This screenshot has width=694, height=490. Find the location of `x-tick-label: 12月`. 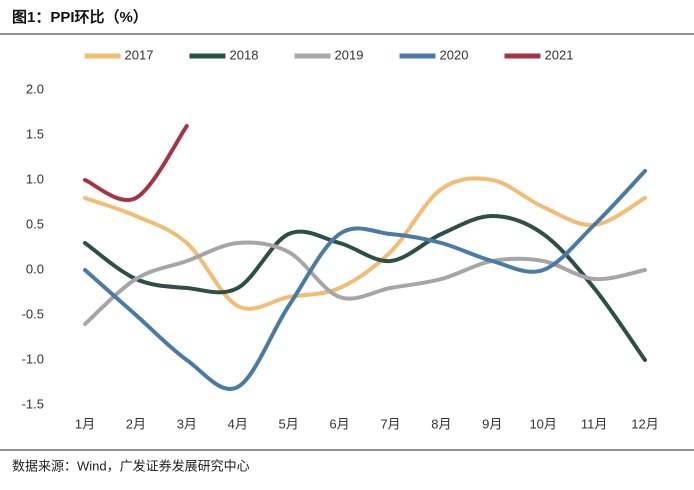

x-tick-label: 12月 is located at coordinates (644, 423).